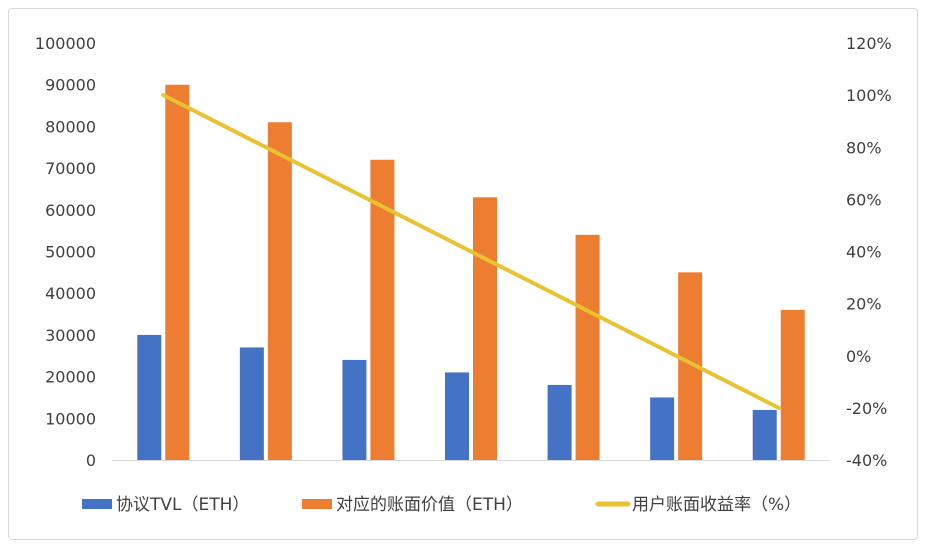 The image size is (926, 558). I want to click on y-left-tick-label: 100000, so click(65, 43).